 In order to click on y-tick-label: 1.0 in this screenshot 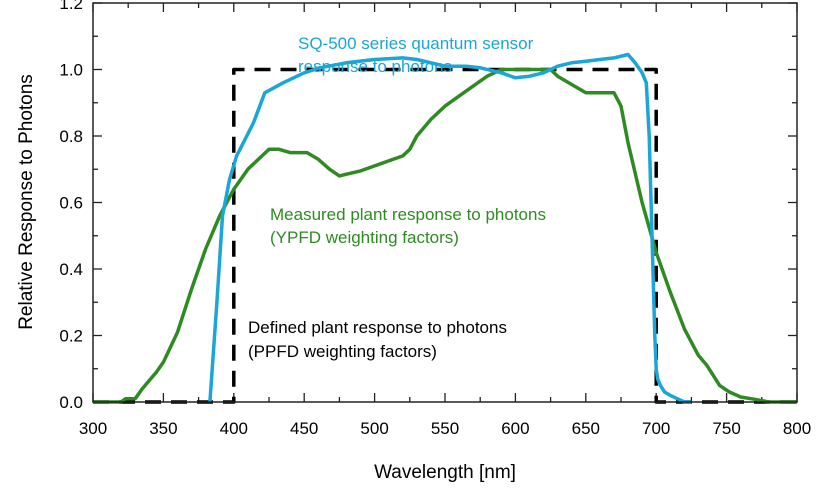, I will do `click(71, 70)`.